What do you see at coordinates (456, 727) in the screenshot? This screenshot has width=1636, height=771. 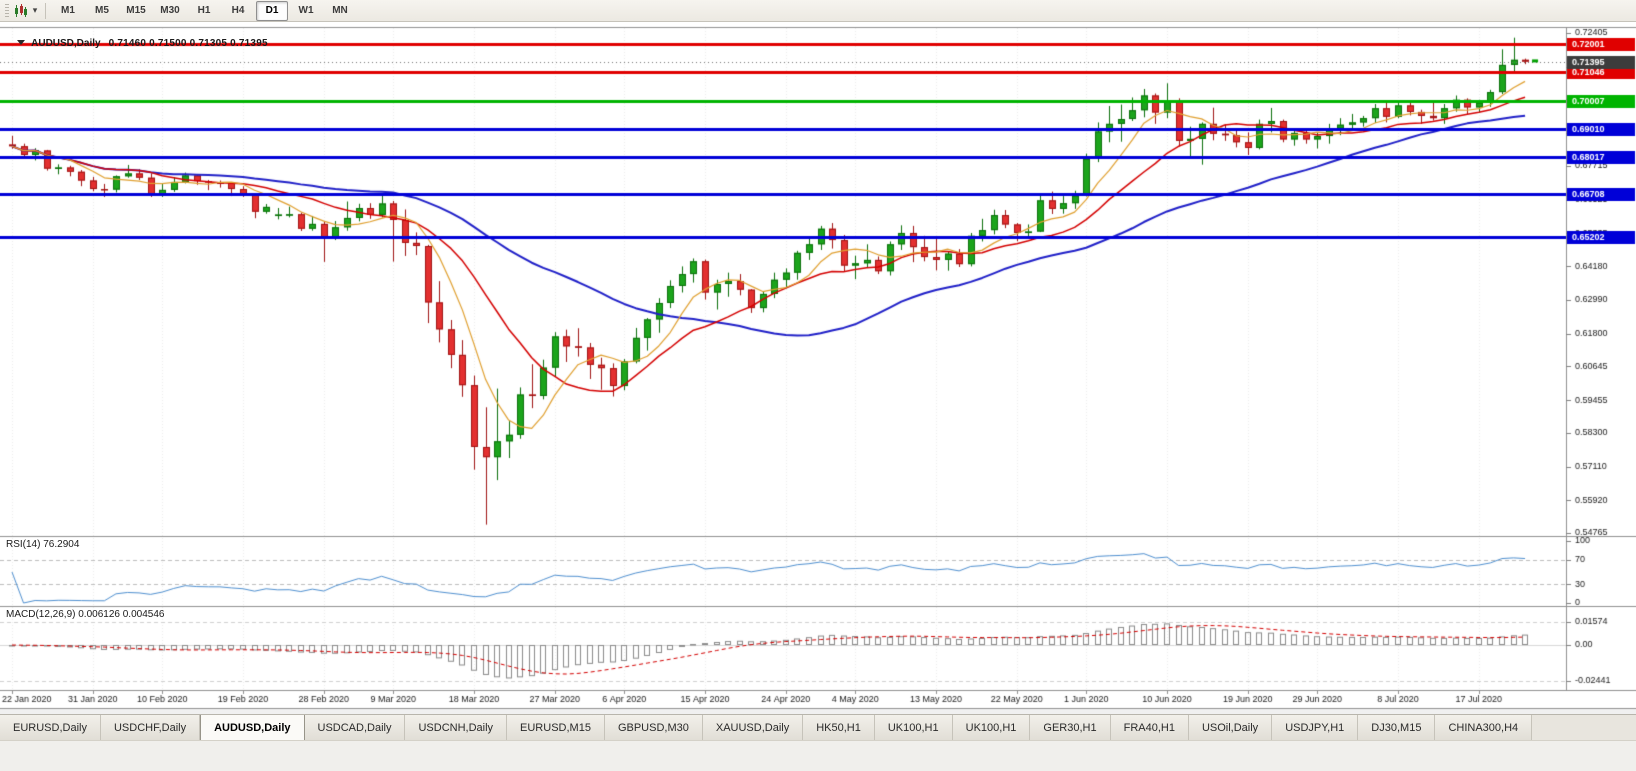 I see `chart-tab-usdcnh-daily: USDCNH,Daily` at bounding box center [456, 727].